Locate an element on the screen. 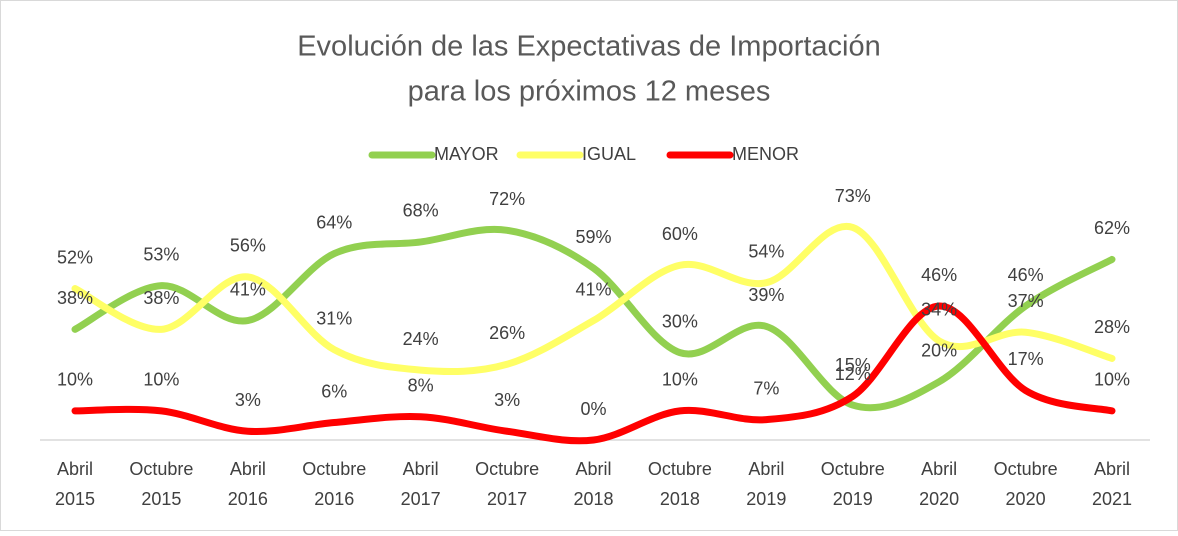 This screenshot has height=536, width=1178. data-label: 72% is located at coordinates (507, 199).